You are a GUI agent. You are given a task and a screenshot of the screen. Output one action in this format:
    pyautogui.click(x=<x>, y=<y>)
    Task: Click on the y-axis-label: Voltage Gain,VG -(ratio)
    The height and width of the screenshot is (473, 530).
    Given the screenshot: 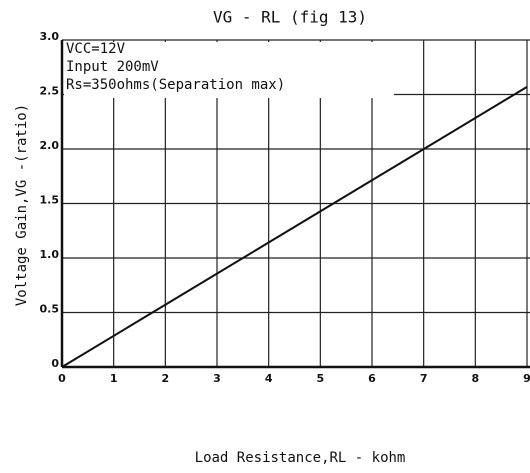 What is the action you would take?
    pyautogui.click(x=22, y=205)
    